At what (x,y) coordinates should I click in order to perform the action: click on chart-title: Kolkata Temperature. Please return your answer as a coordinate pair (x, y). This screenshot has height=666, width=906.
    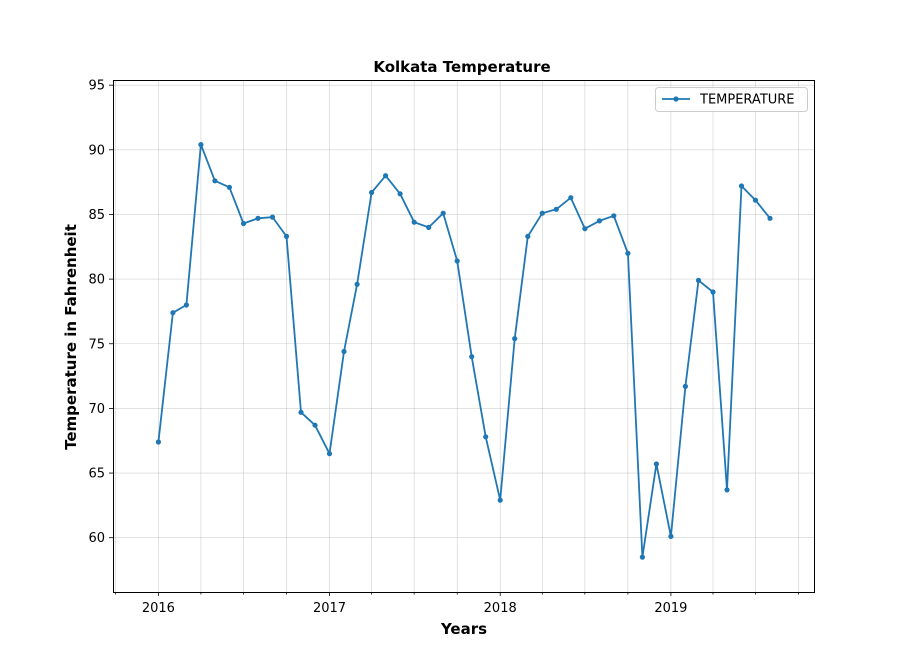
    Looking at the image, I should click on (461, 67).